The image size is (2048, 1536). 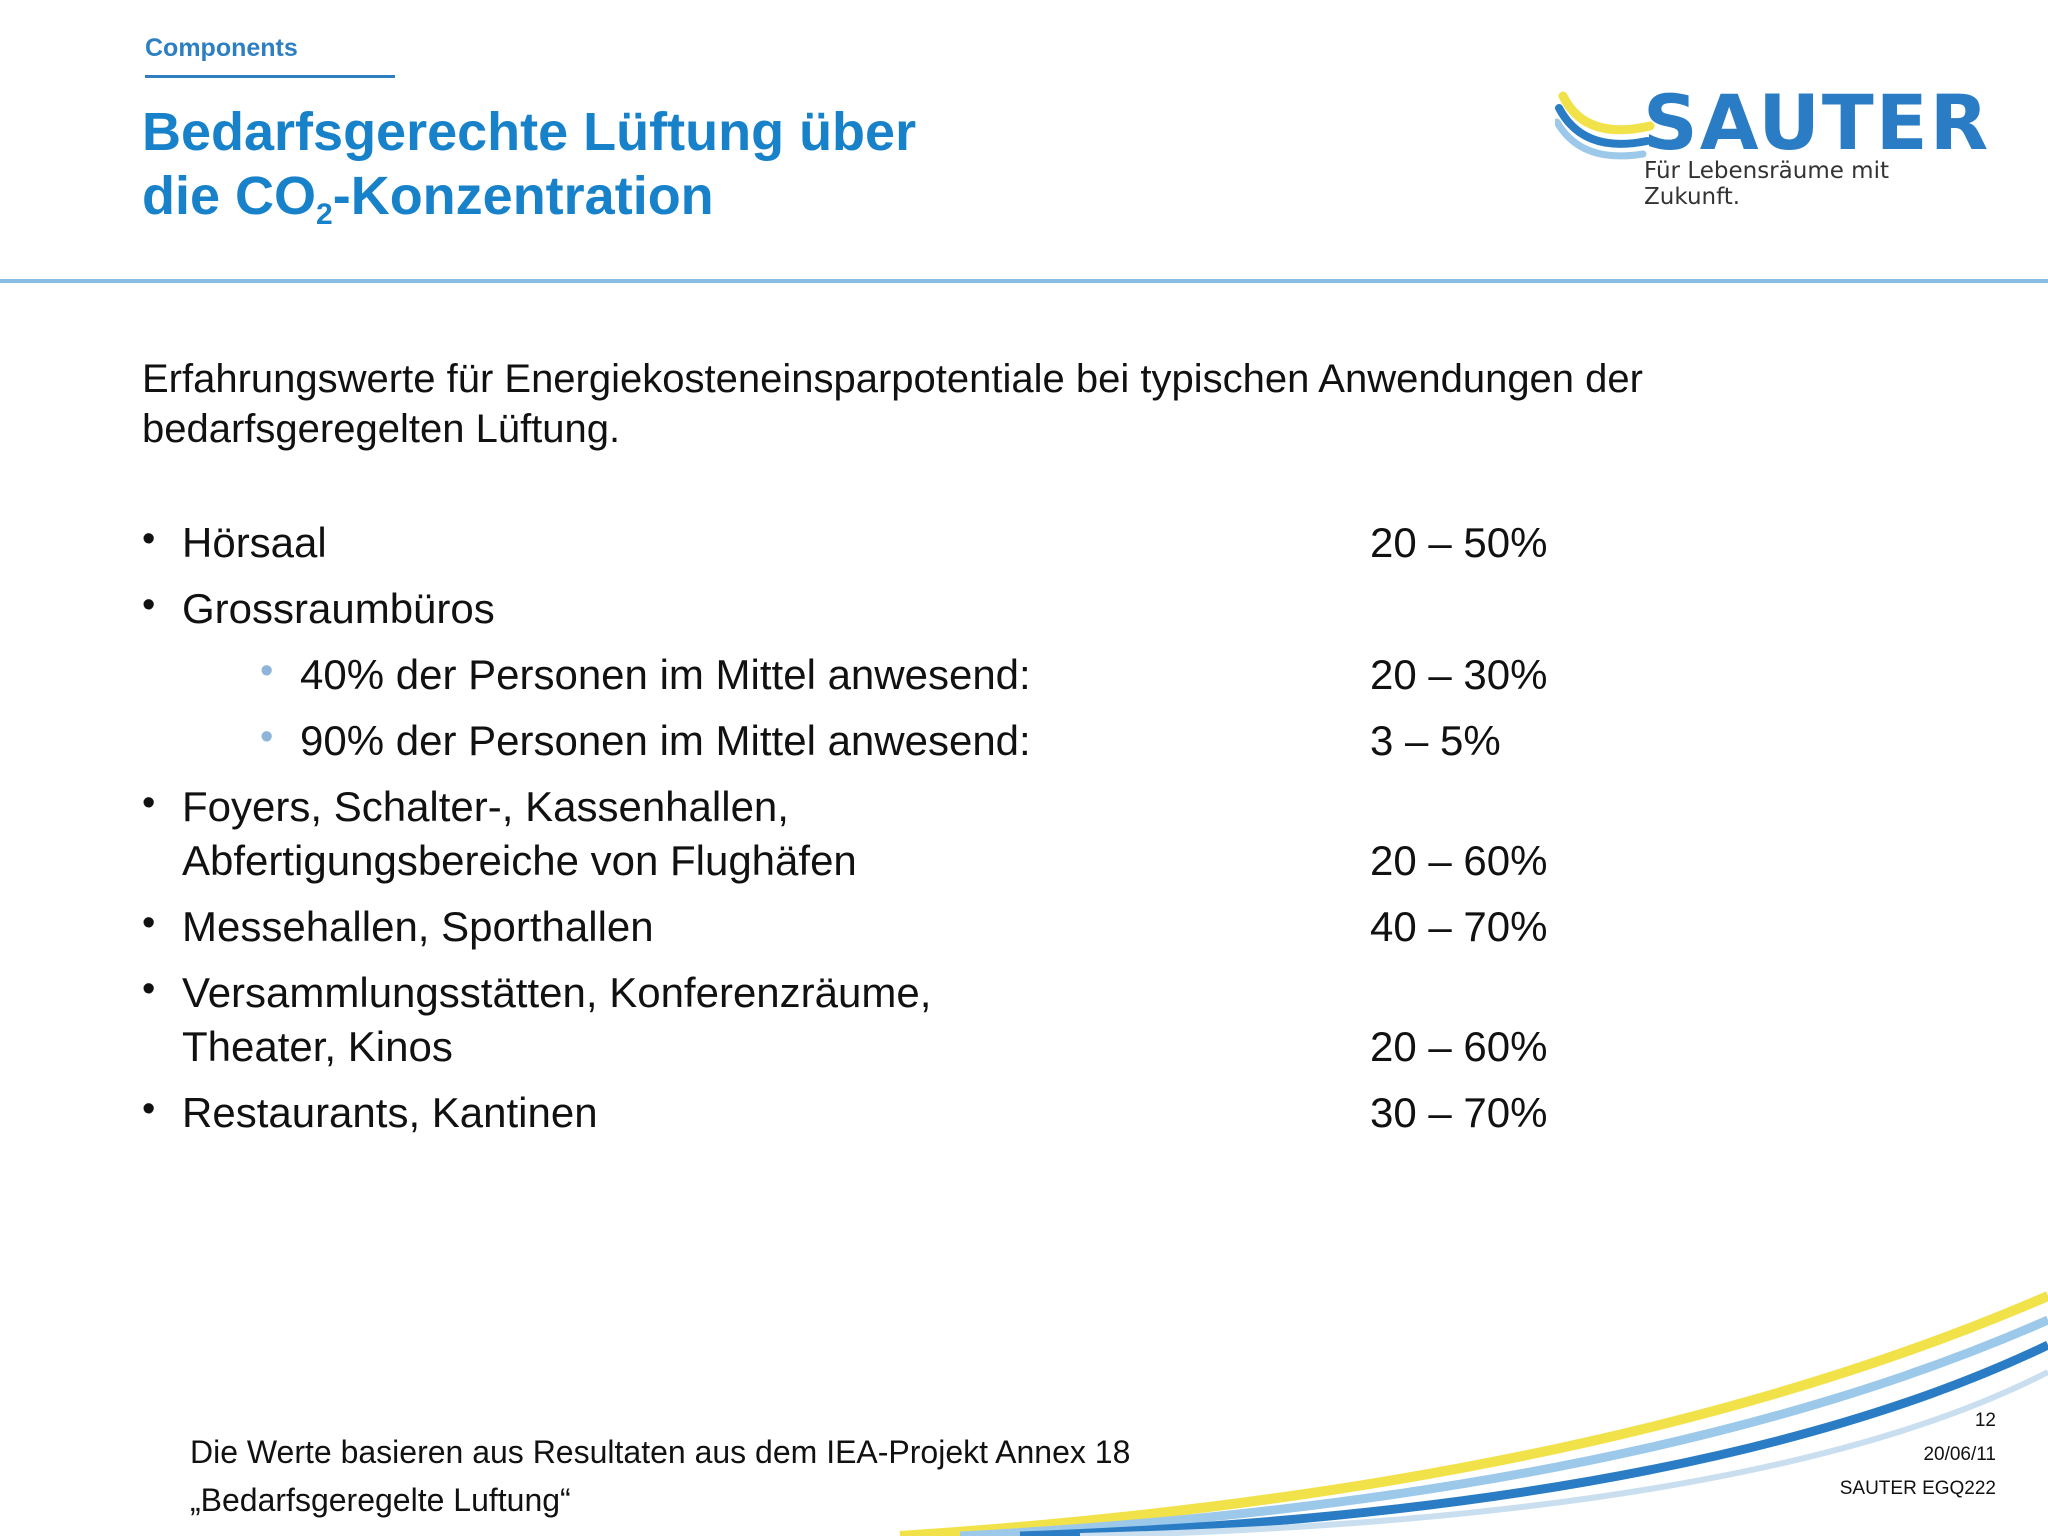 What do you see at coordinates (665, 674) in the screenshot?
I see `list-item-label: 40% der Personen im Mittel anwesend:` at bounding box center [665, 674].